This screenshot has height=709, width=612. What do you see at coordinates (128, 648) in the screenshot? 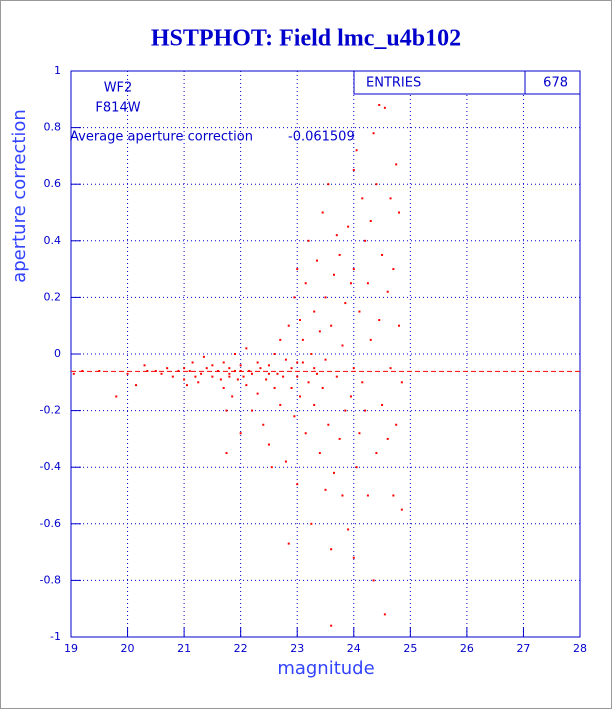
I see `x-tick-label: 20` at bounding box center [128, 648].